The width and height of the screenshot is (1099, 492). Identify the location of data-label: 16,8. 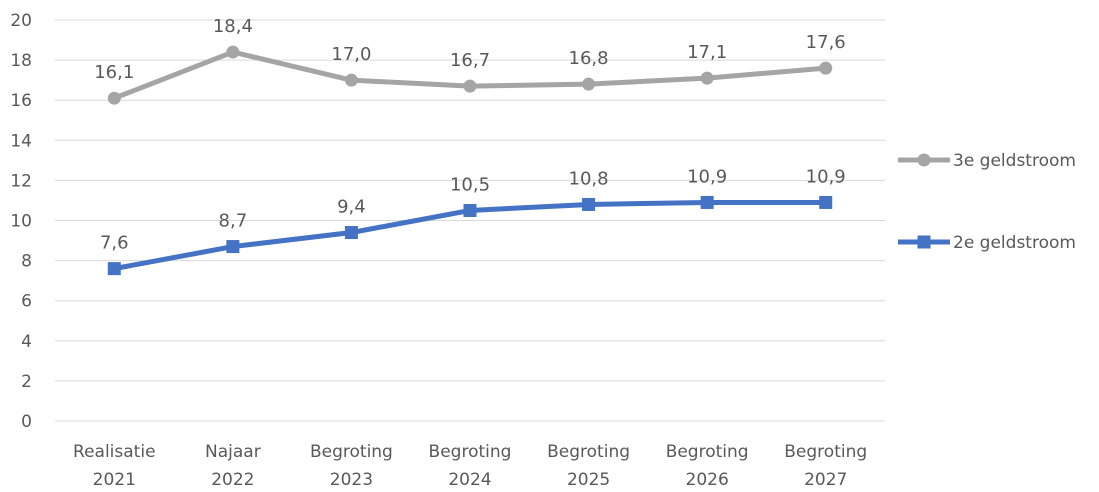
(589, 58).